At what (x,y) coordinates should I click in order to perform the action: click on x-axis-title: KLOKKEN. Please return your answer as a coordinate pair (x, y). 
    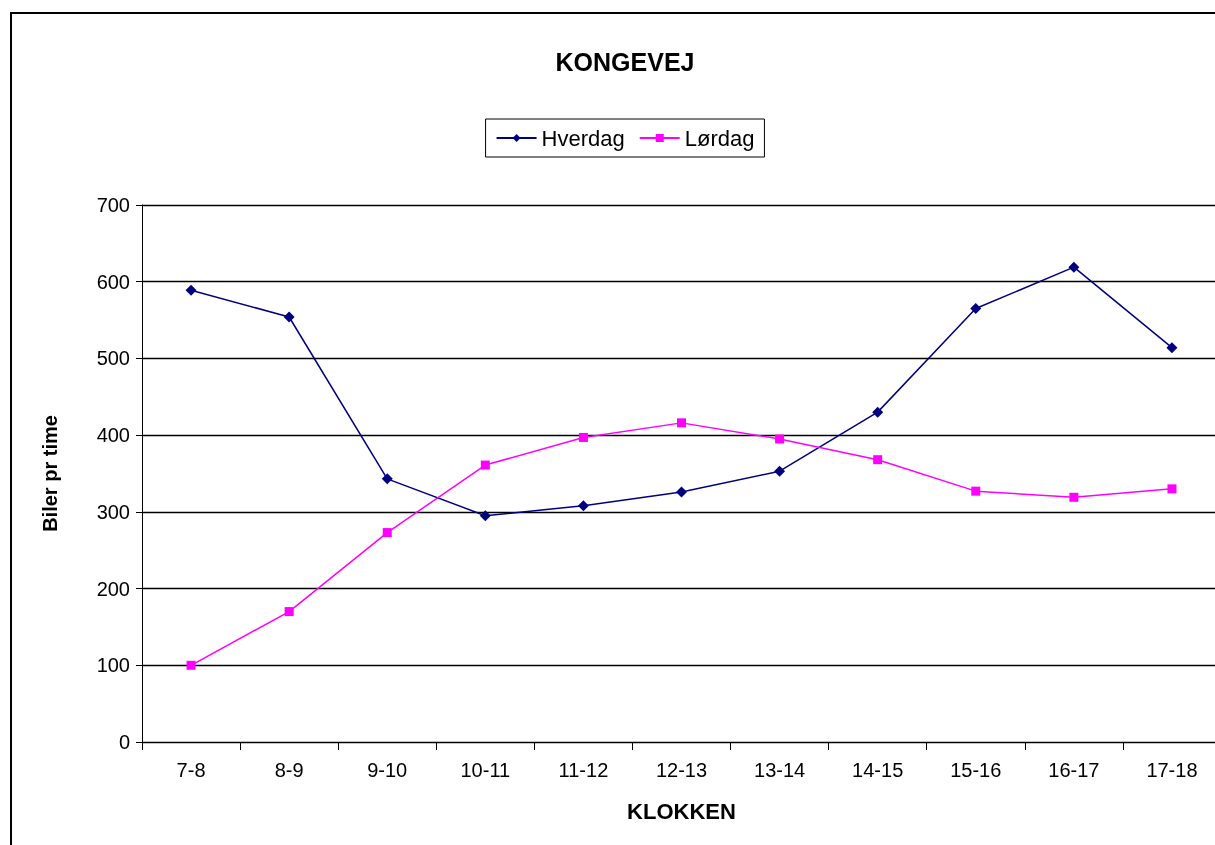
    Looking at the image, I should click on (681, 811).